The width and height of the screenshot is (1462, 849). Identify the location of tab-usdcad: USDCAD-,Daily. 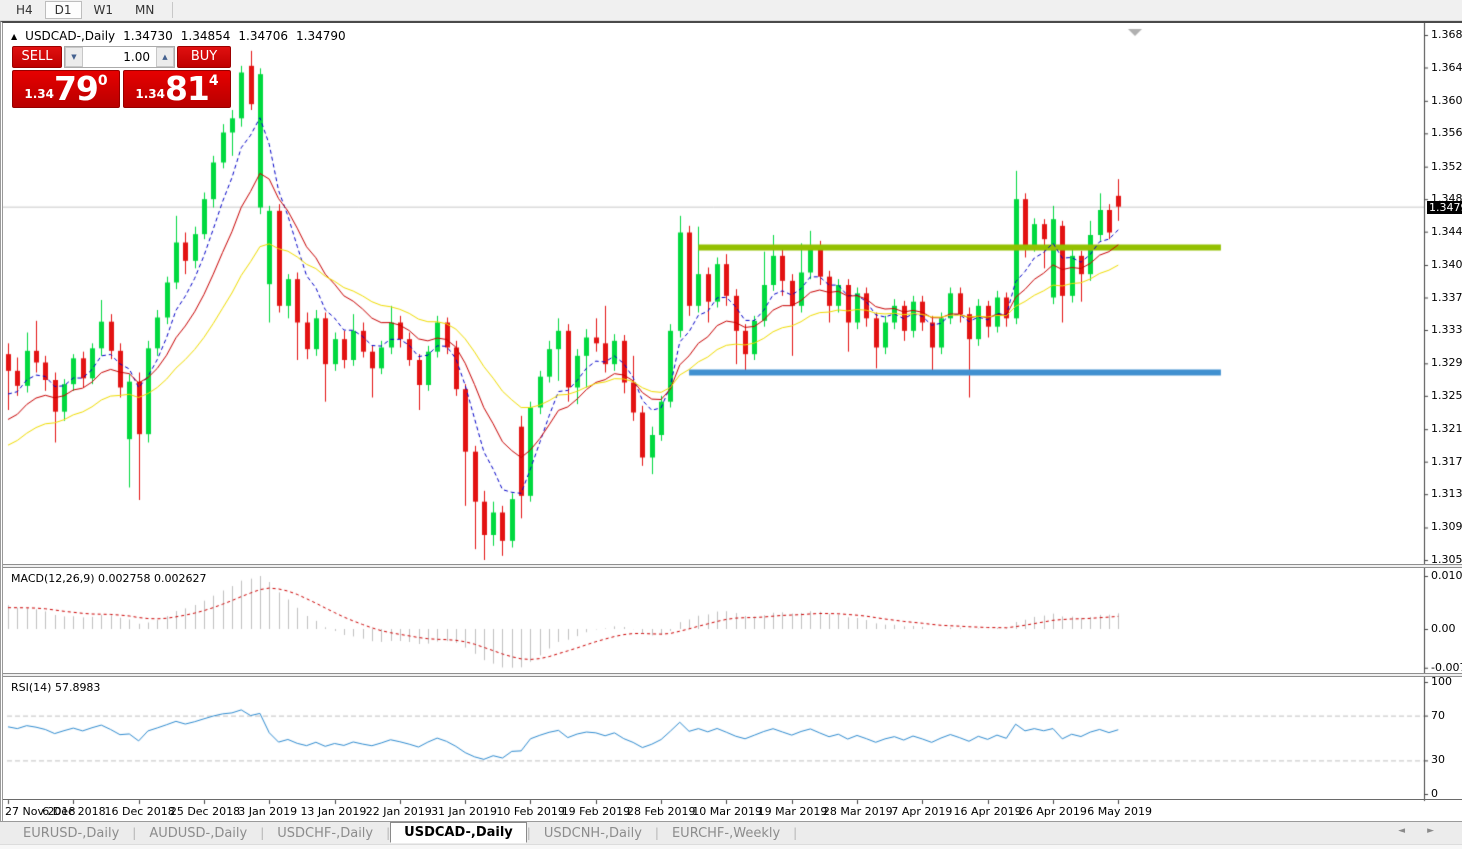
(458, 832).